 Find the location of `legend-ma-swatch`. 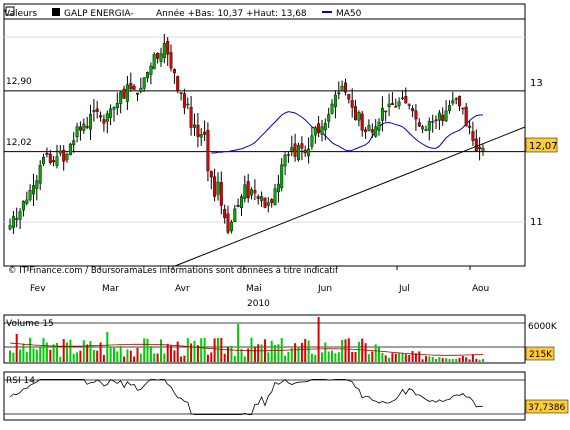

legend-ma-swatch is located at coordinates (327, 12).